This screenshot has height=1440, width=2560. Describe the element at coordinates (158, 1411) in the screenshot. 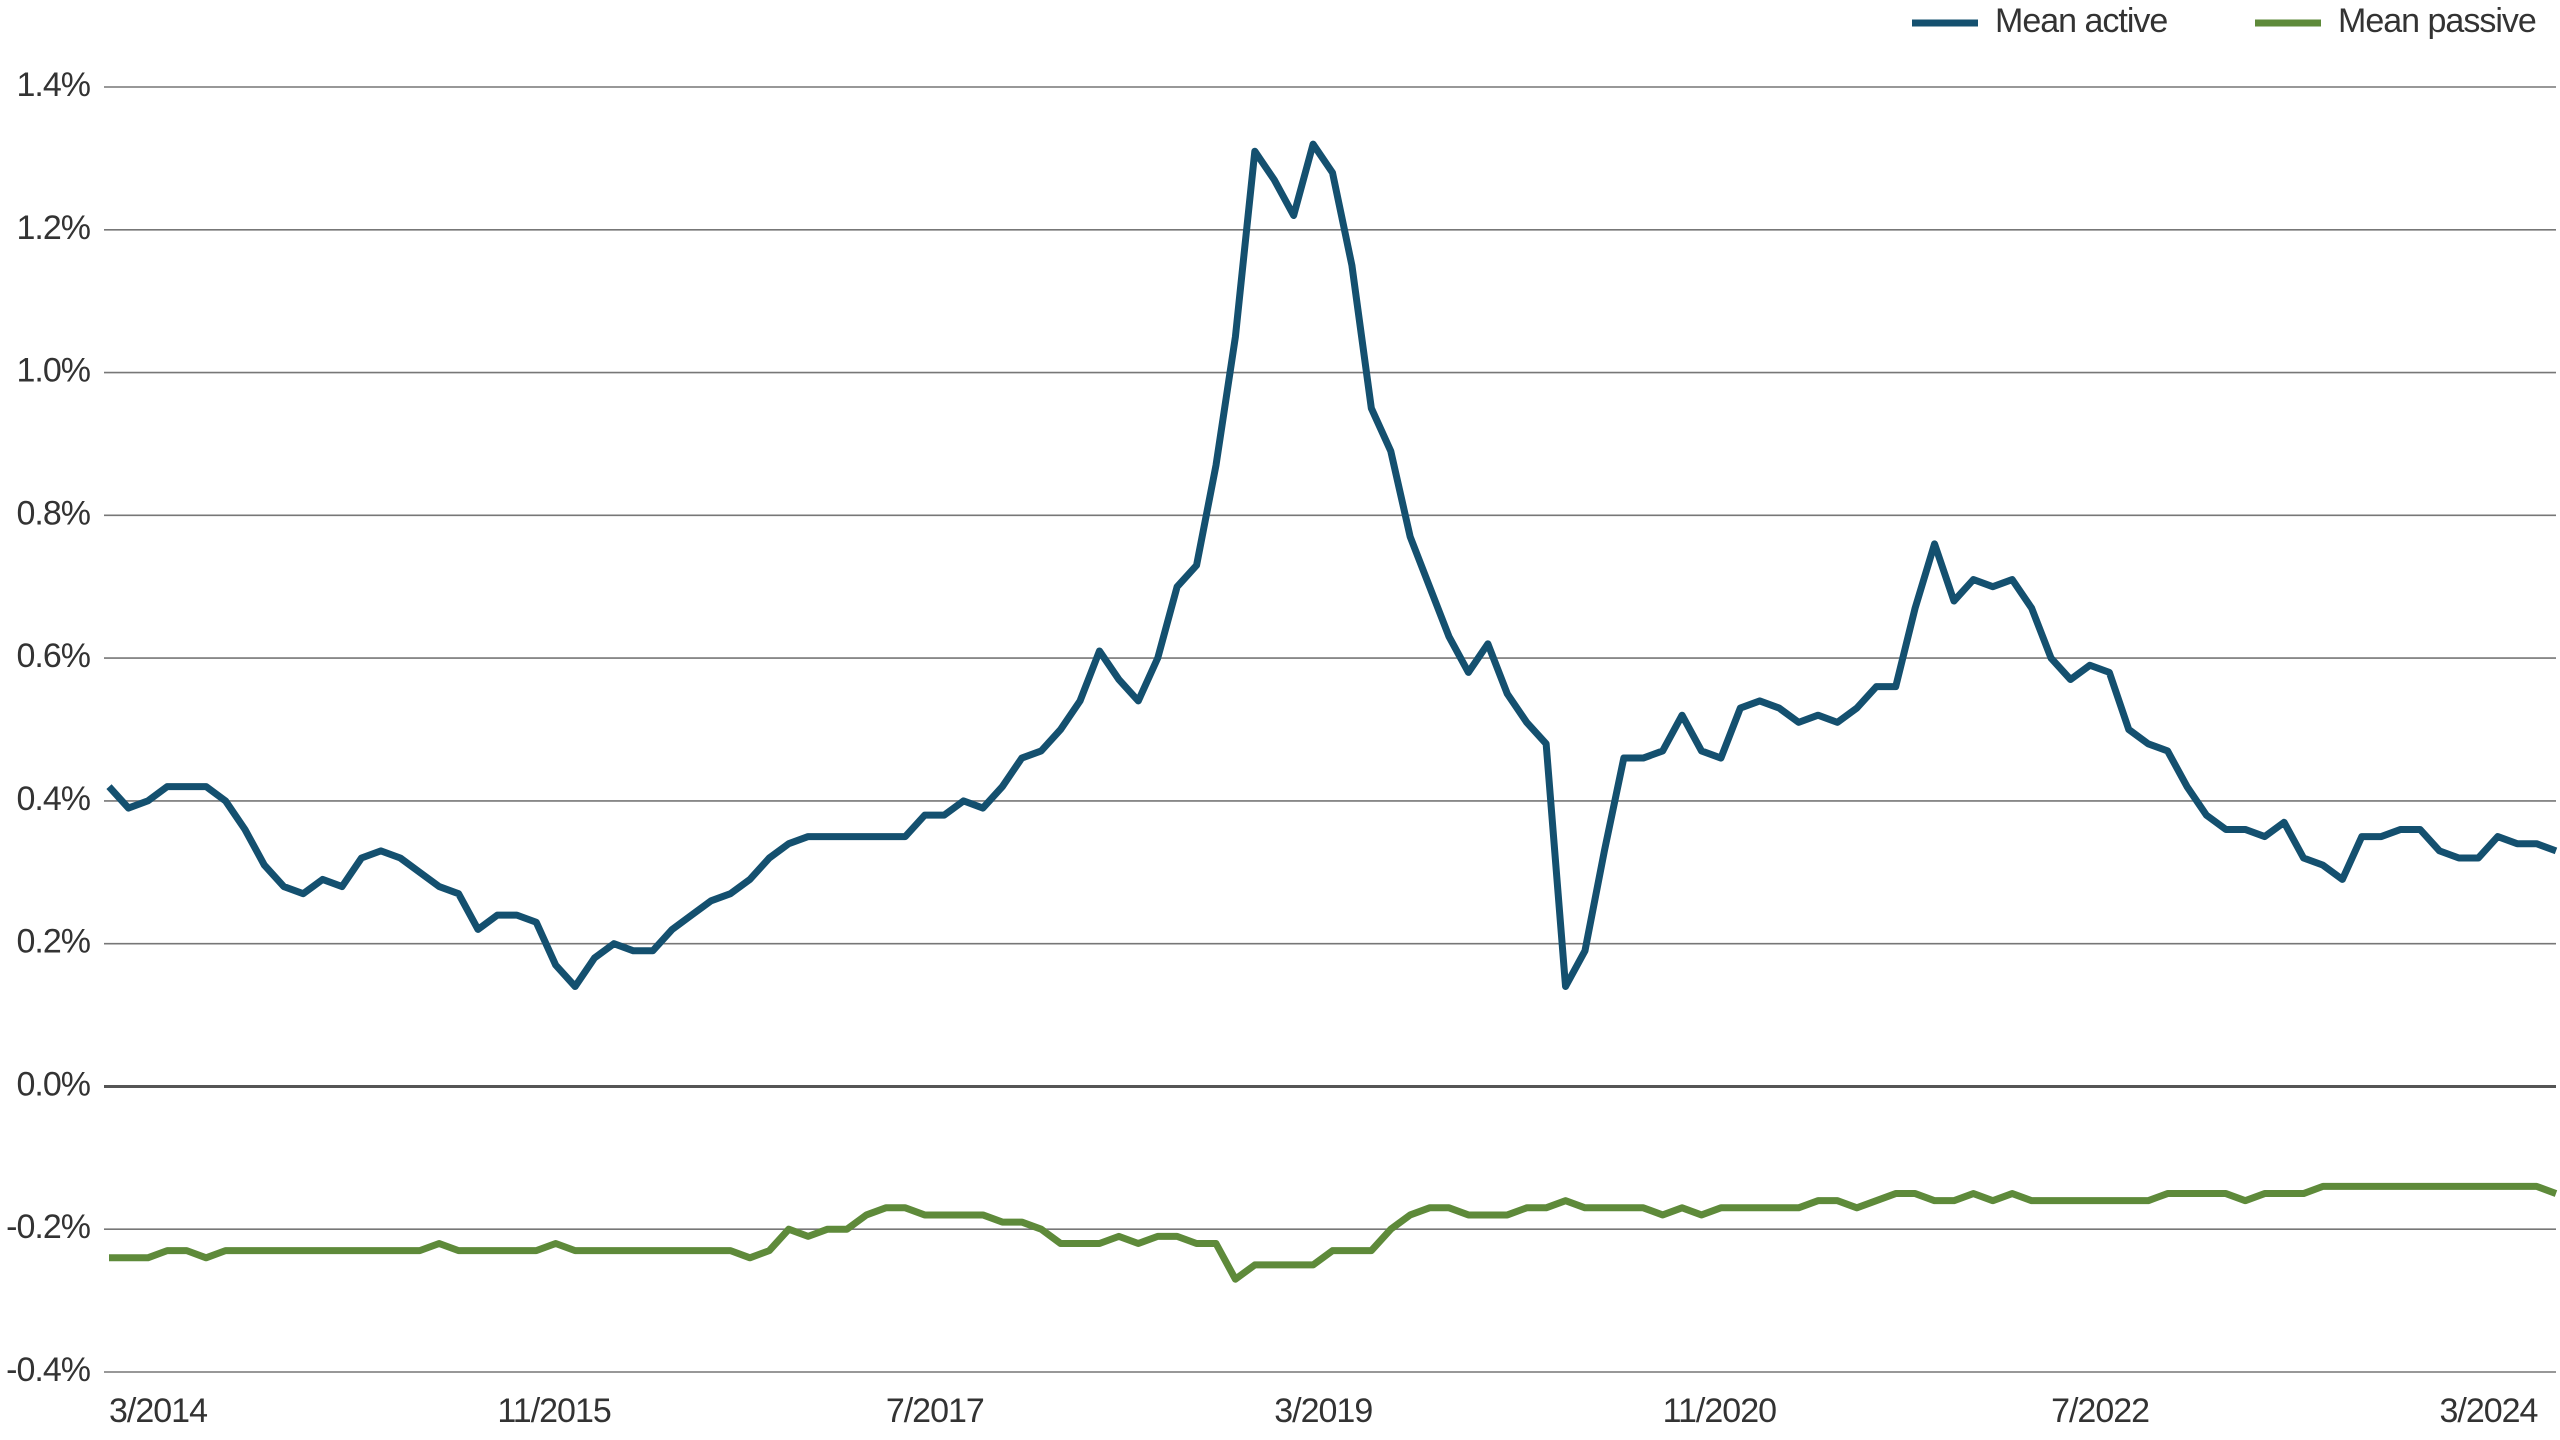

I see `x-tick-label: 3/2014` at that location.